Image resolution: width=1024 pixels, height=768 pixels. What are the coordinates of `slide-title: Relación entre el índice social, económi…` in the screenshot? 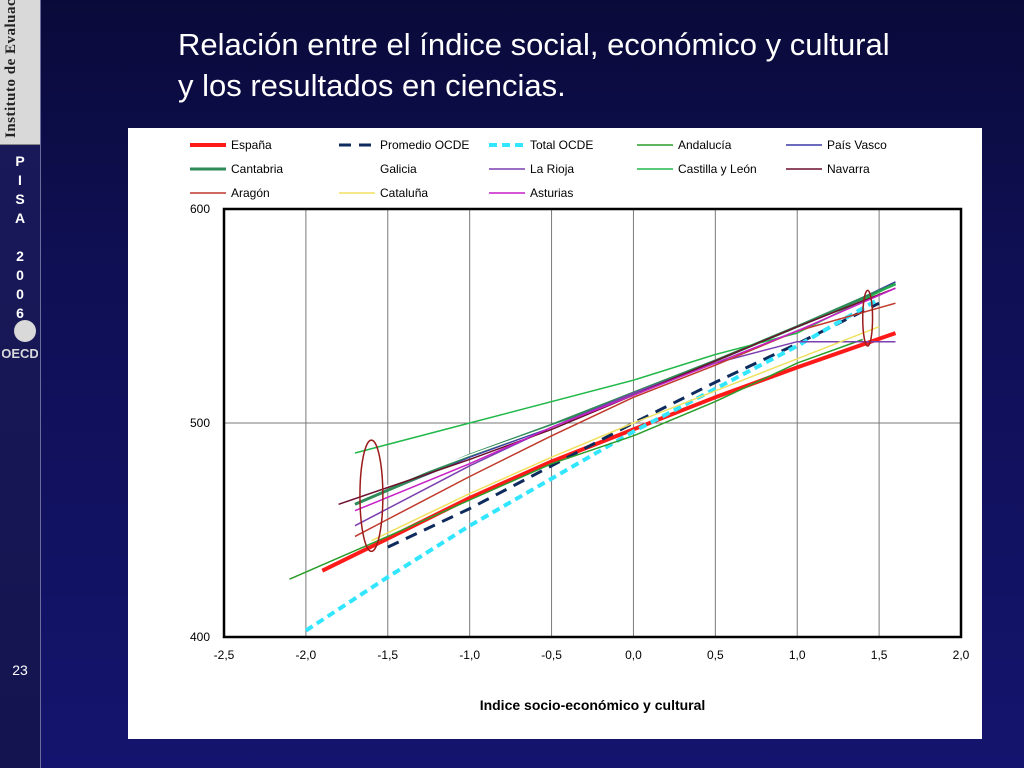 It's located at (588, 65).